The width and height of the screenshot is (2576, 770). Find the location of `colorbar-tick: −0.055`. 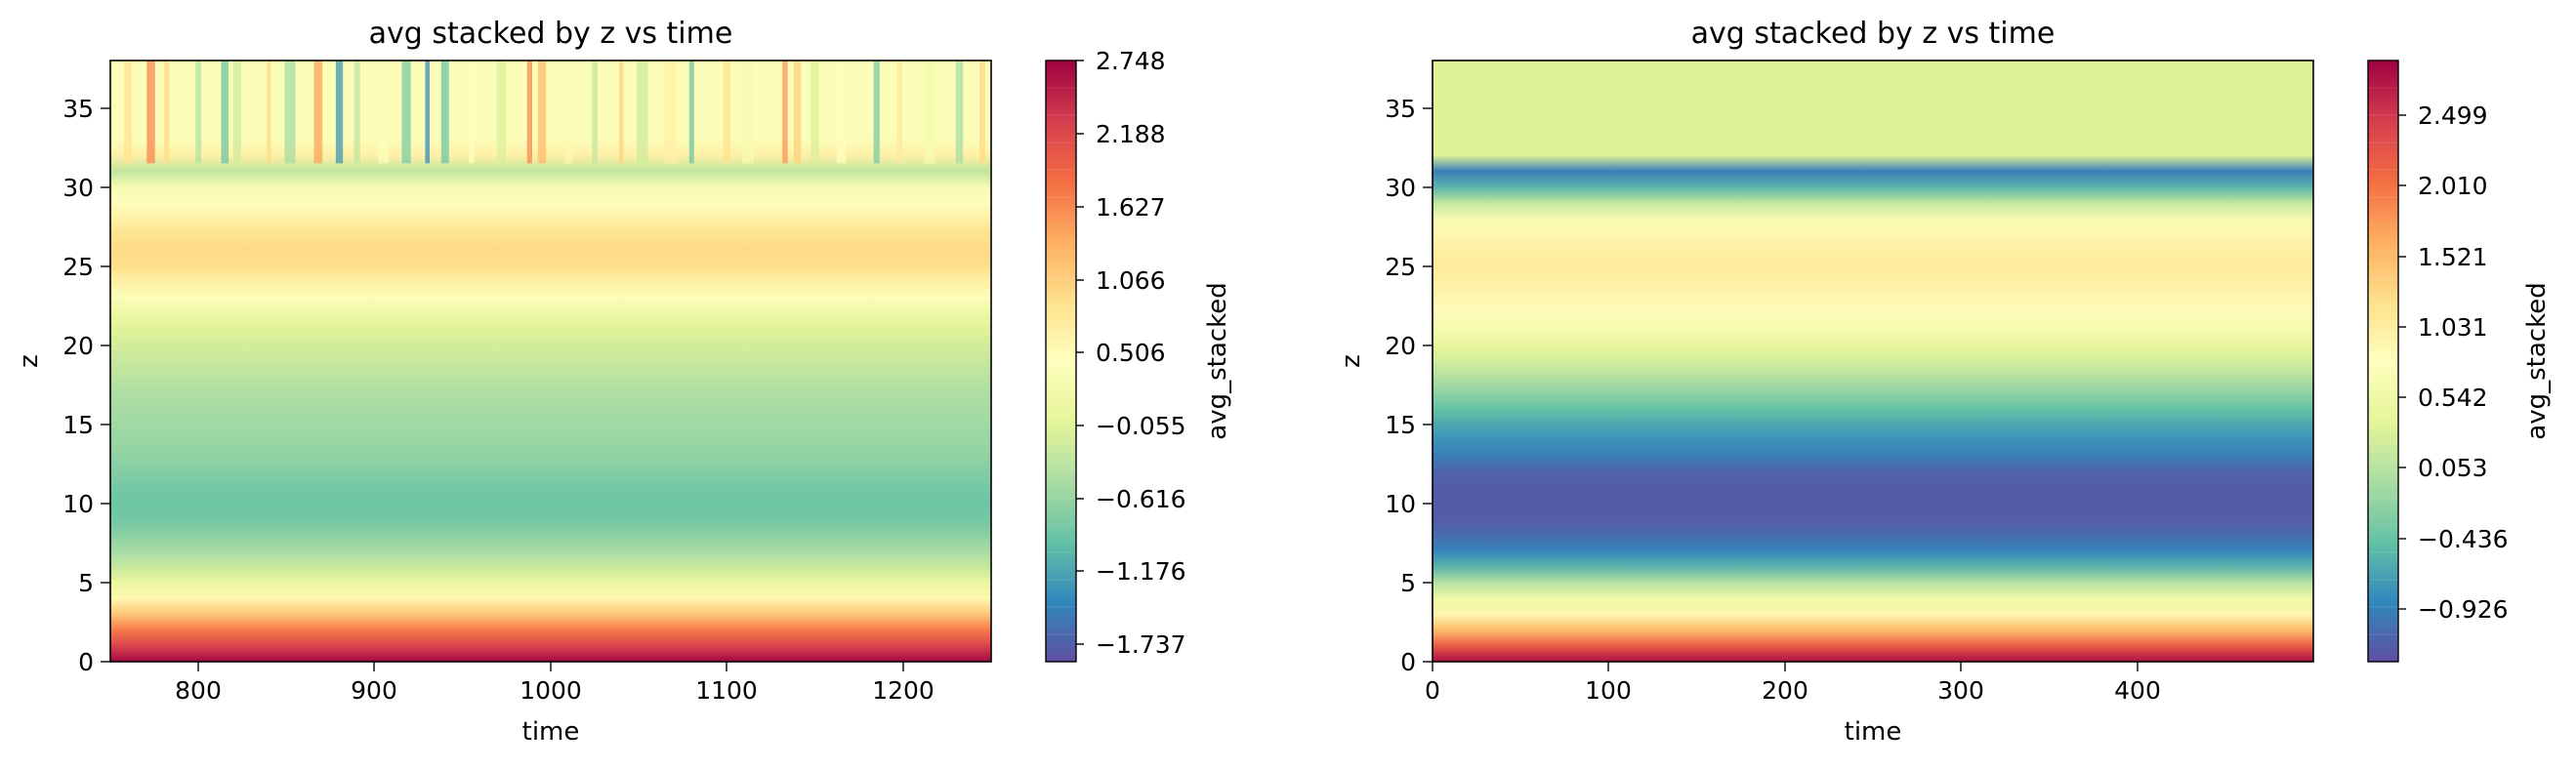

colorbar-tick: −0.055 is located at coordinates (1131, 426).